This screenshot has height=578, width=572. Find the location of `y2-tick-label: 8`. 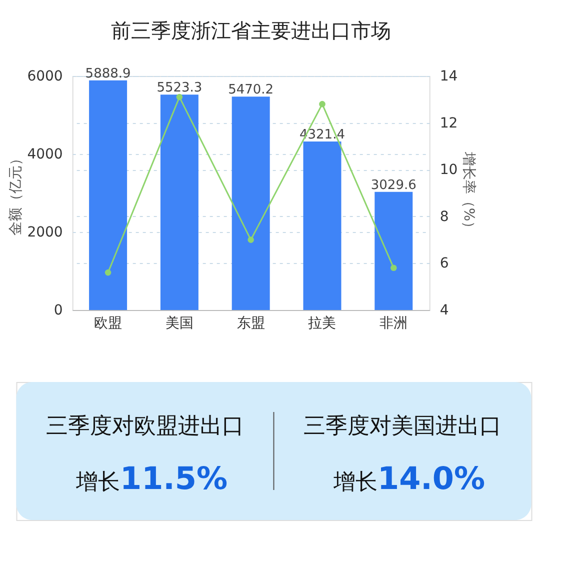

y2-tick-label: 8 is located at coordinates (444, 216).